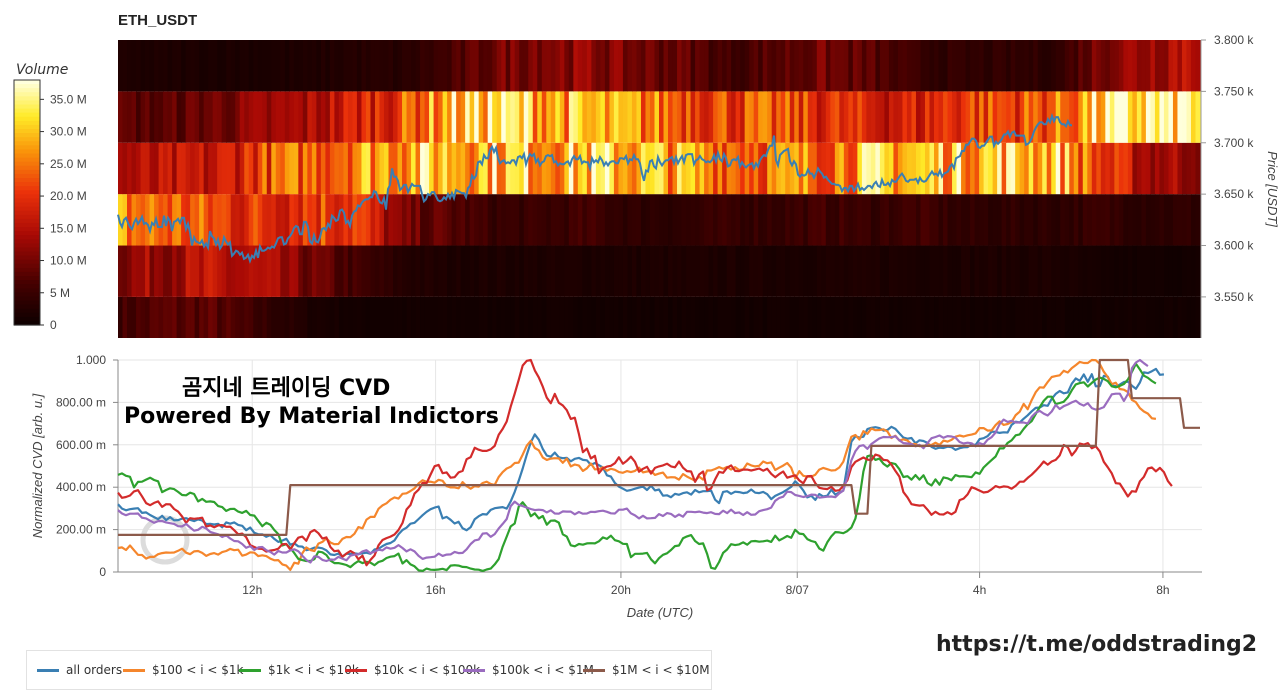  What do you see at coordinates (1097, 644) in the screenshot?
I see `footer-url: https://t.me/oddstrading2` at bounding box center [1097, 644].